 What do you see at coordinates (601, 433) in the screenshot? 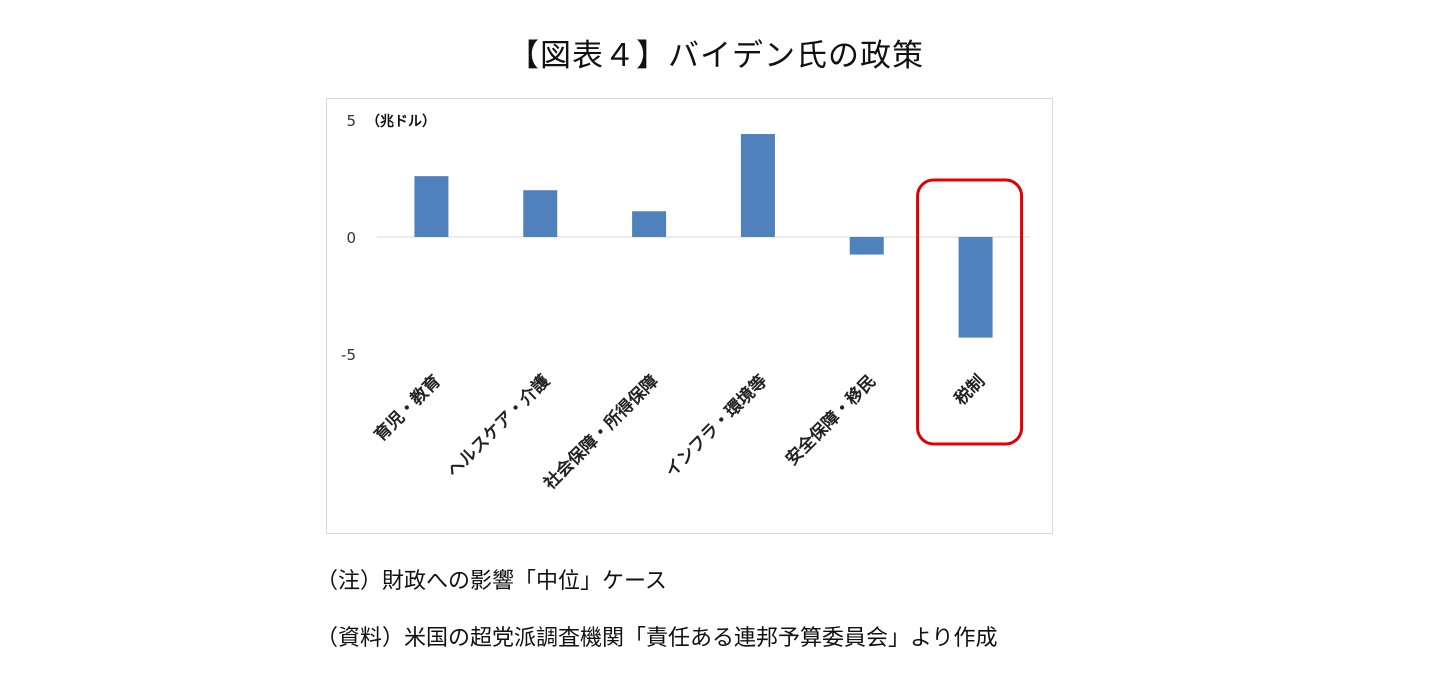
I see `category-label: 社会保障・所得保障` at bounding box center [601, 433].